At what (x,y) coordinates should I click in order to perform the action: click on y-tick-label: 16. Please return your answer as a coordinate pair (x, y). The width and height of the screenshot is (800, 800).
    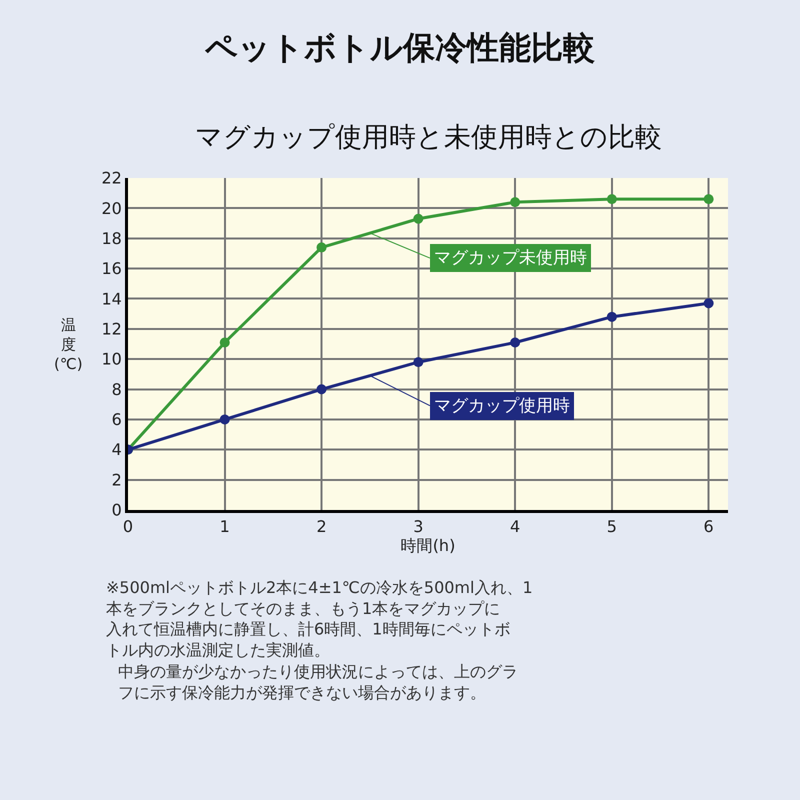
    Looking at the image, I should click on (111, 268).